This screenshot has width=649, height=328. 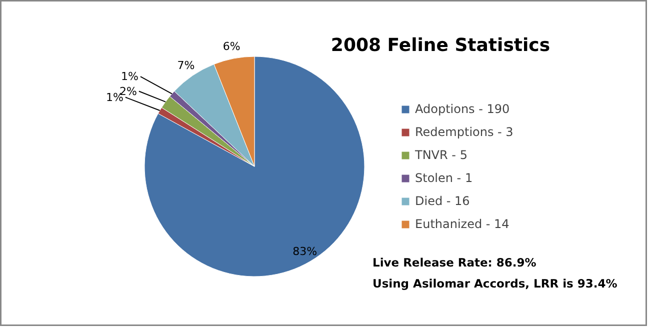 I want to click on legend-label: Redemptions - 3, so click(x=464, y=132).